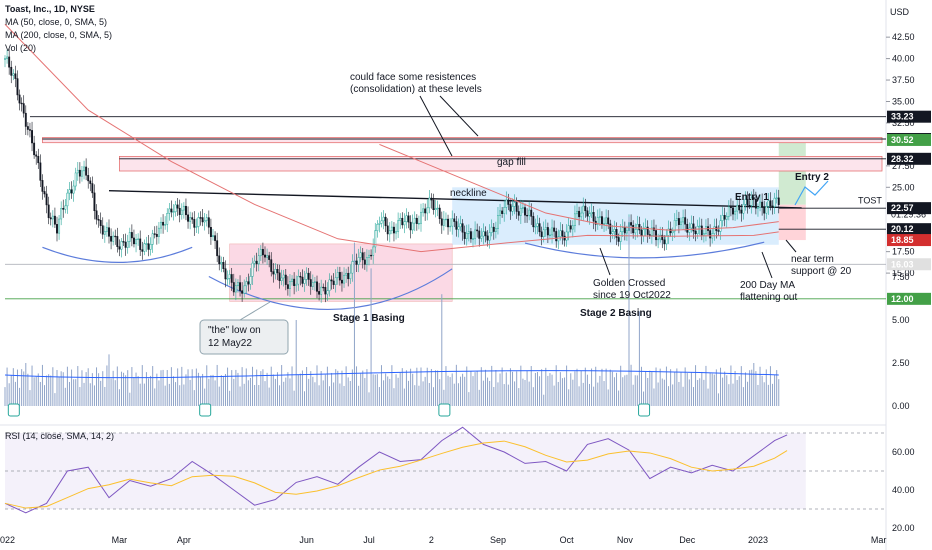 The height and width of the screenshot is (550, 932). What do you see at coordinates (59, 35) in the screenshot?
I see `ma200-legend: MA (200, close, 0, SMA, 5)` at bounding box center [59, 35].